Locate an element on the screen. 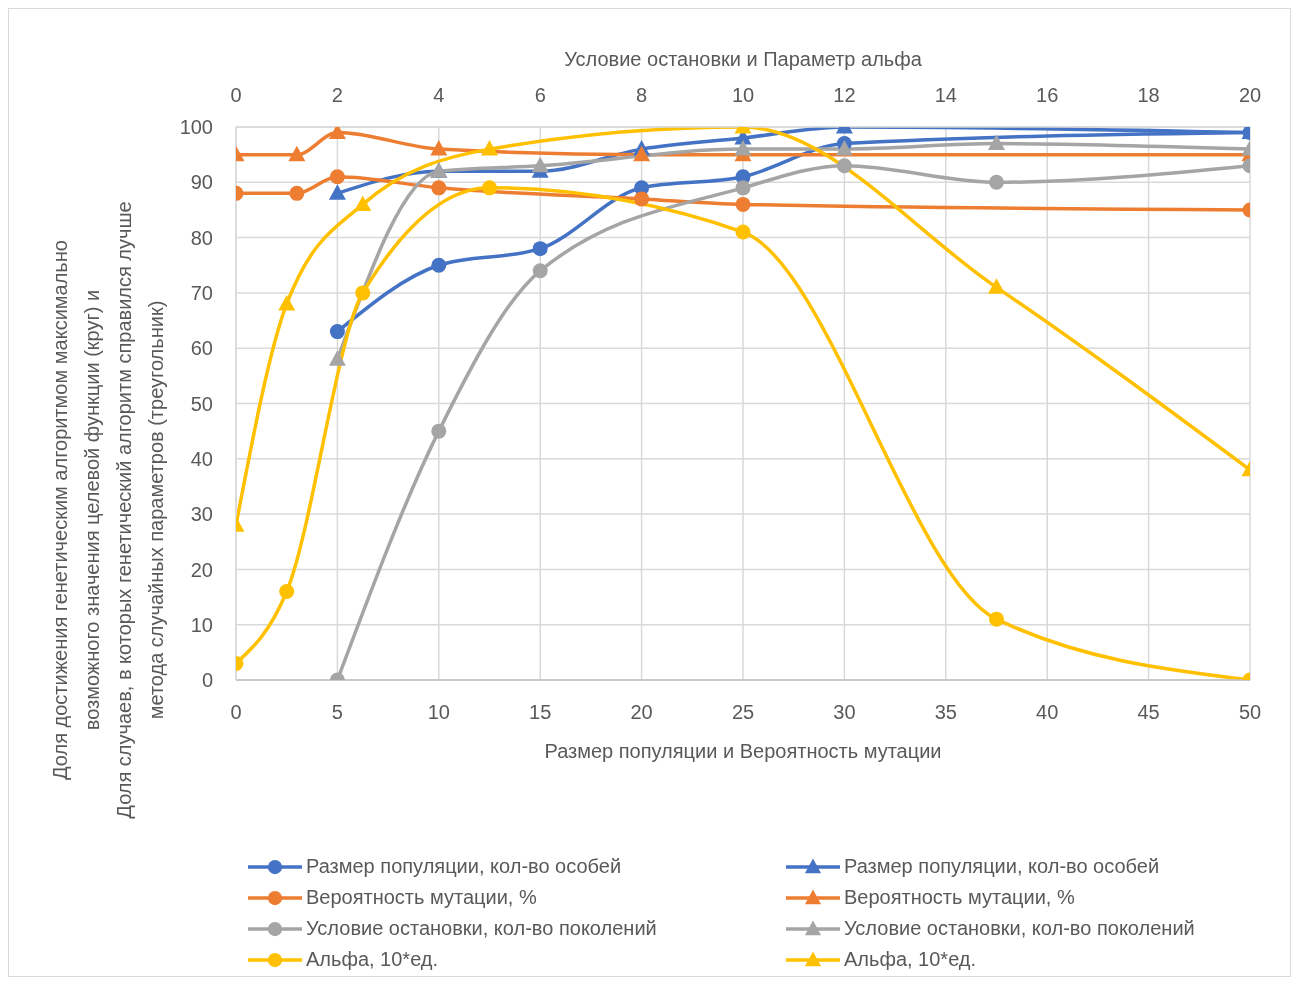 Image resolution: width=1299 pixels, height=985 pixels. x2-axis-title: Условие остановки и Параметр альфа is located at coordinates (743, 59).